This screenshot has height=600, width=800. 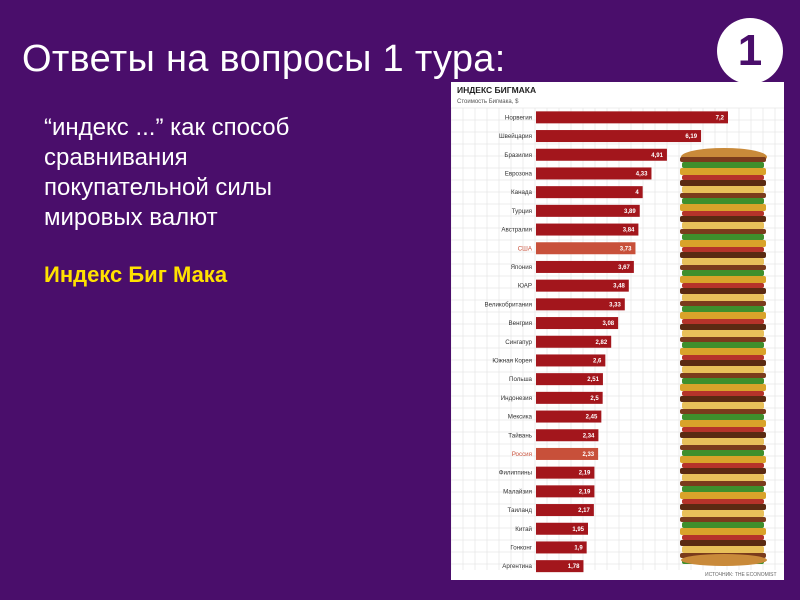 I want to click on value-label: 2,82, so click(x=602, y=343).